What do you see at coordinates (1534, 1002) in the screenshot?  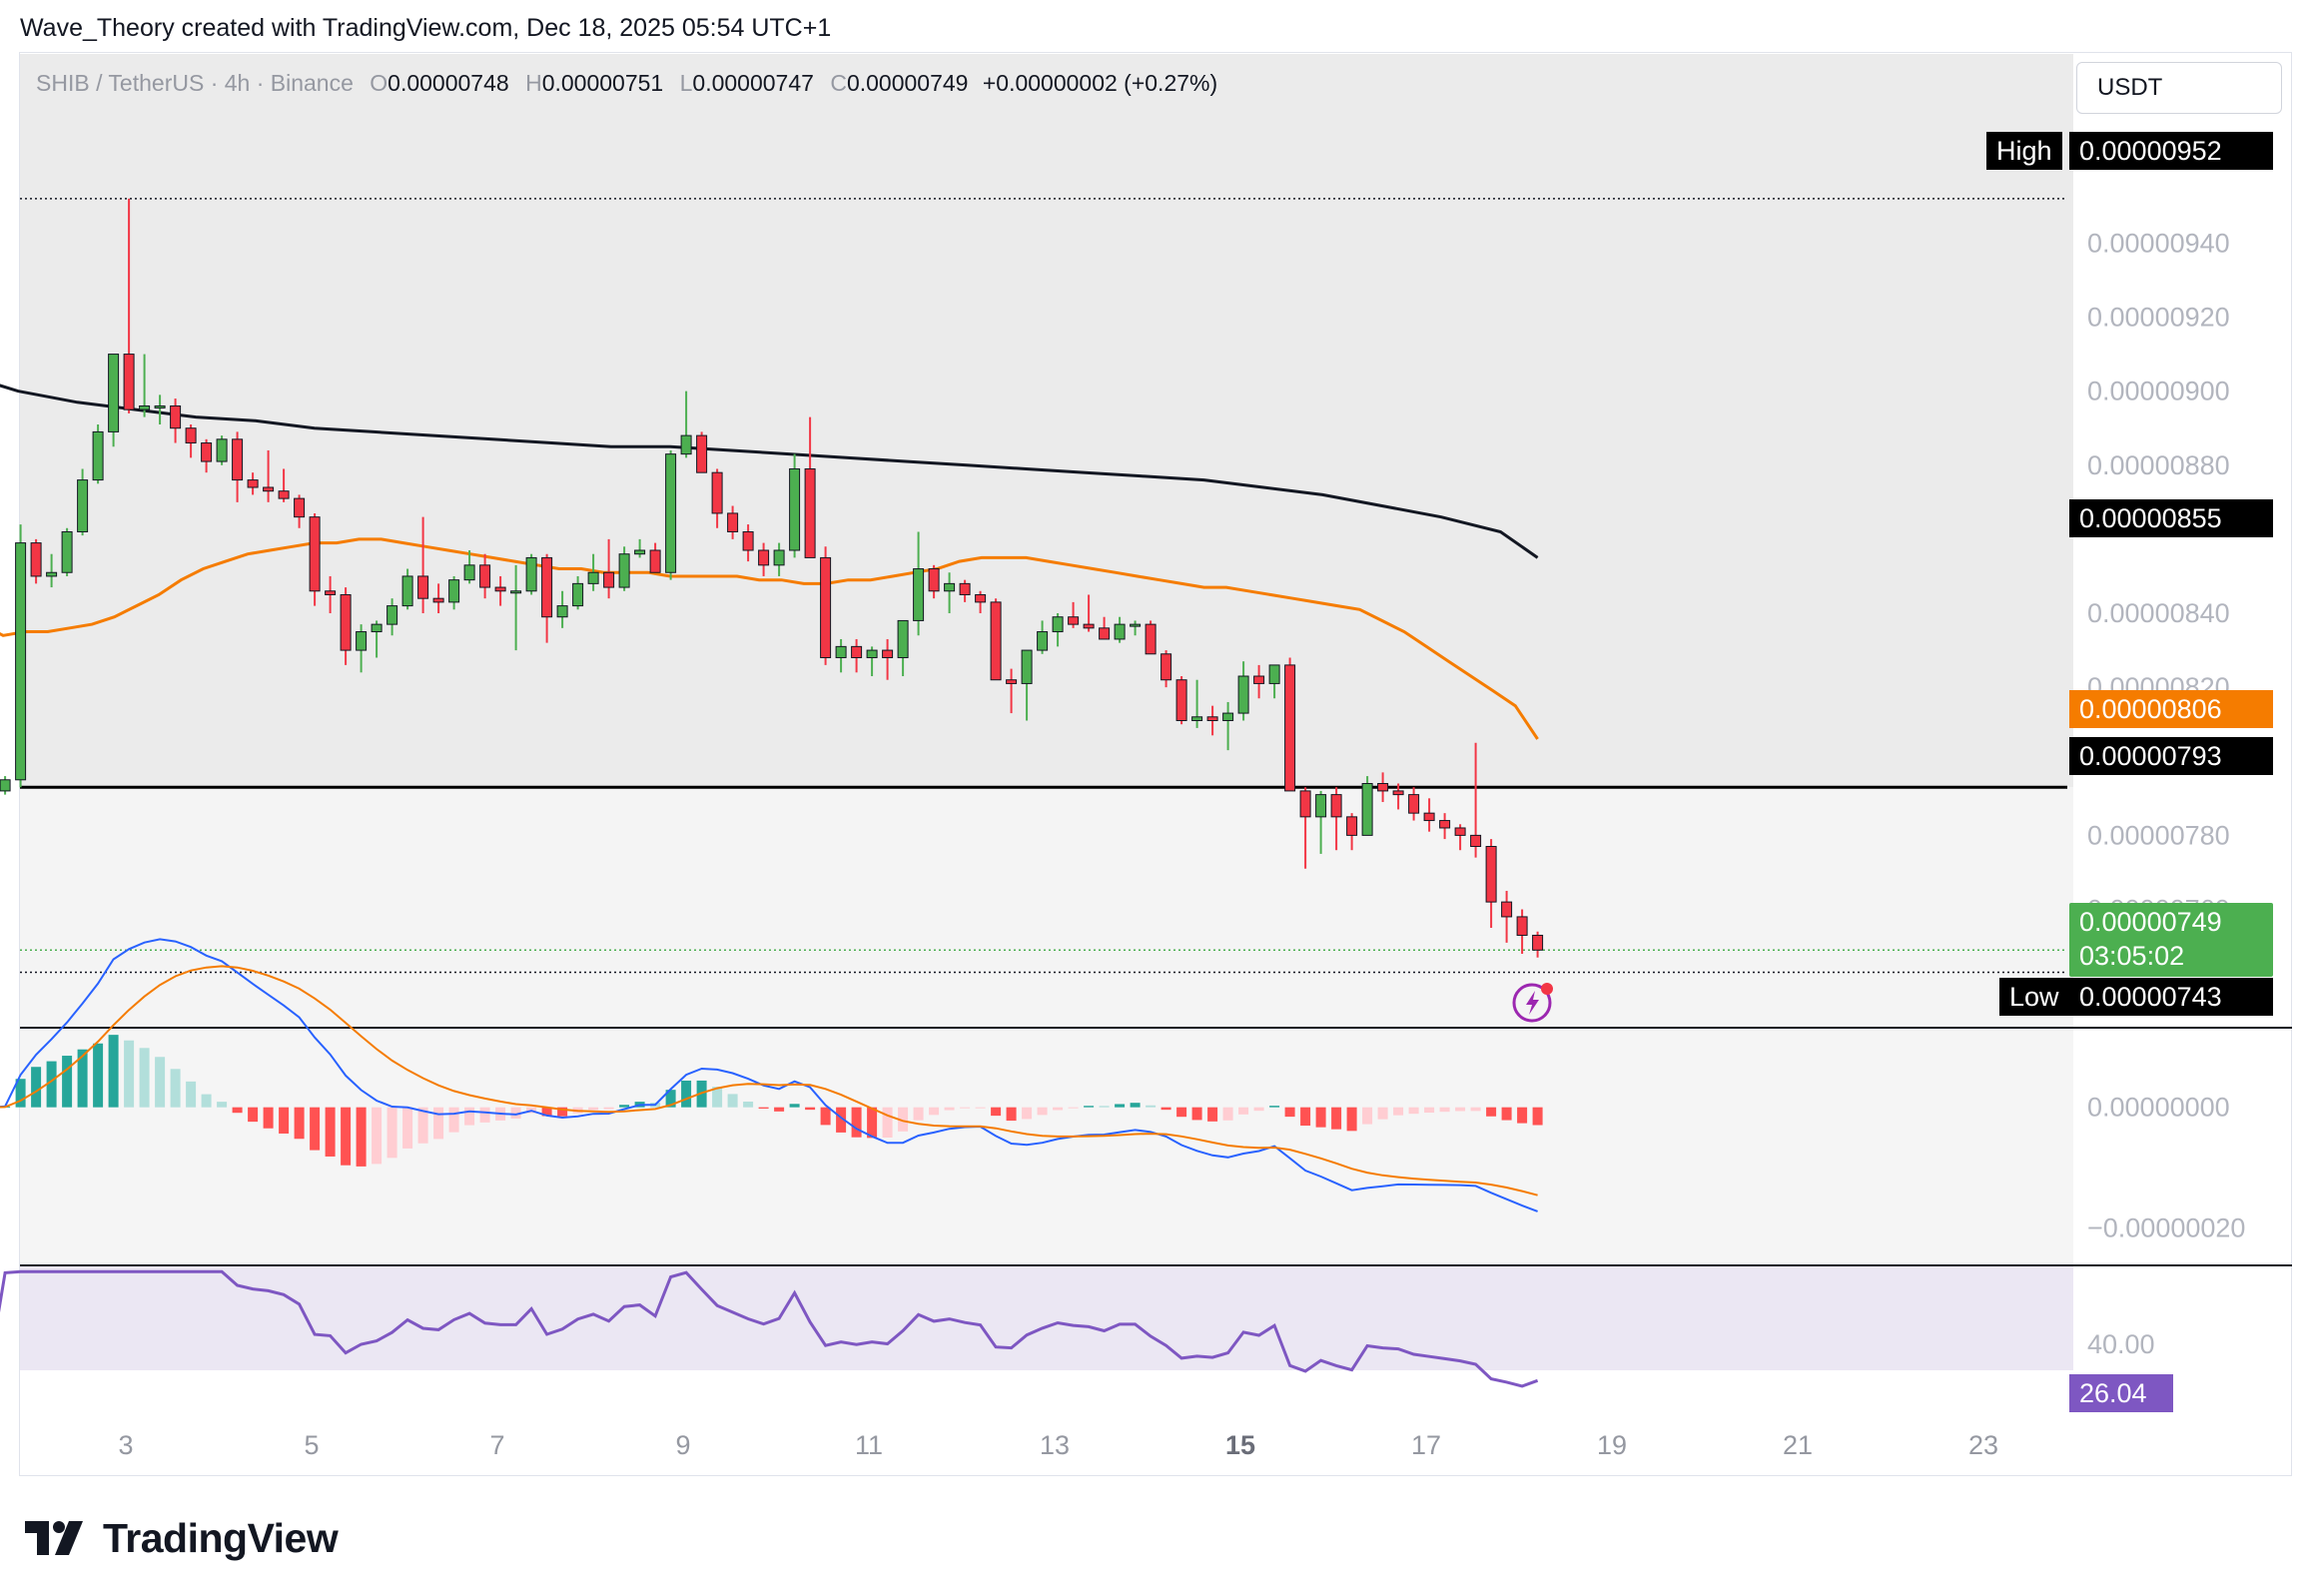 I see `lightning-alert-icon` at bounding box center [1534, 1002].